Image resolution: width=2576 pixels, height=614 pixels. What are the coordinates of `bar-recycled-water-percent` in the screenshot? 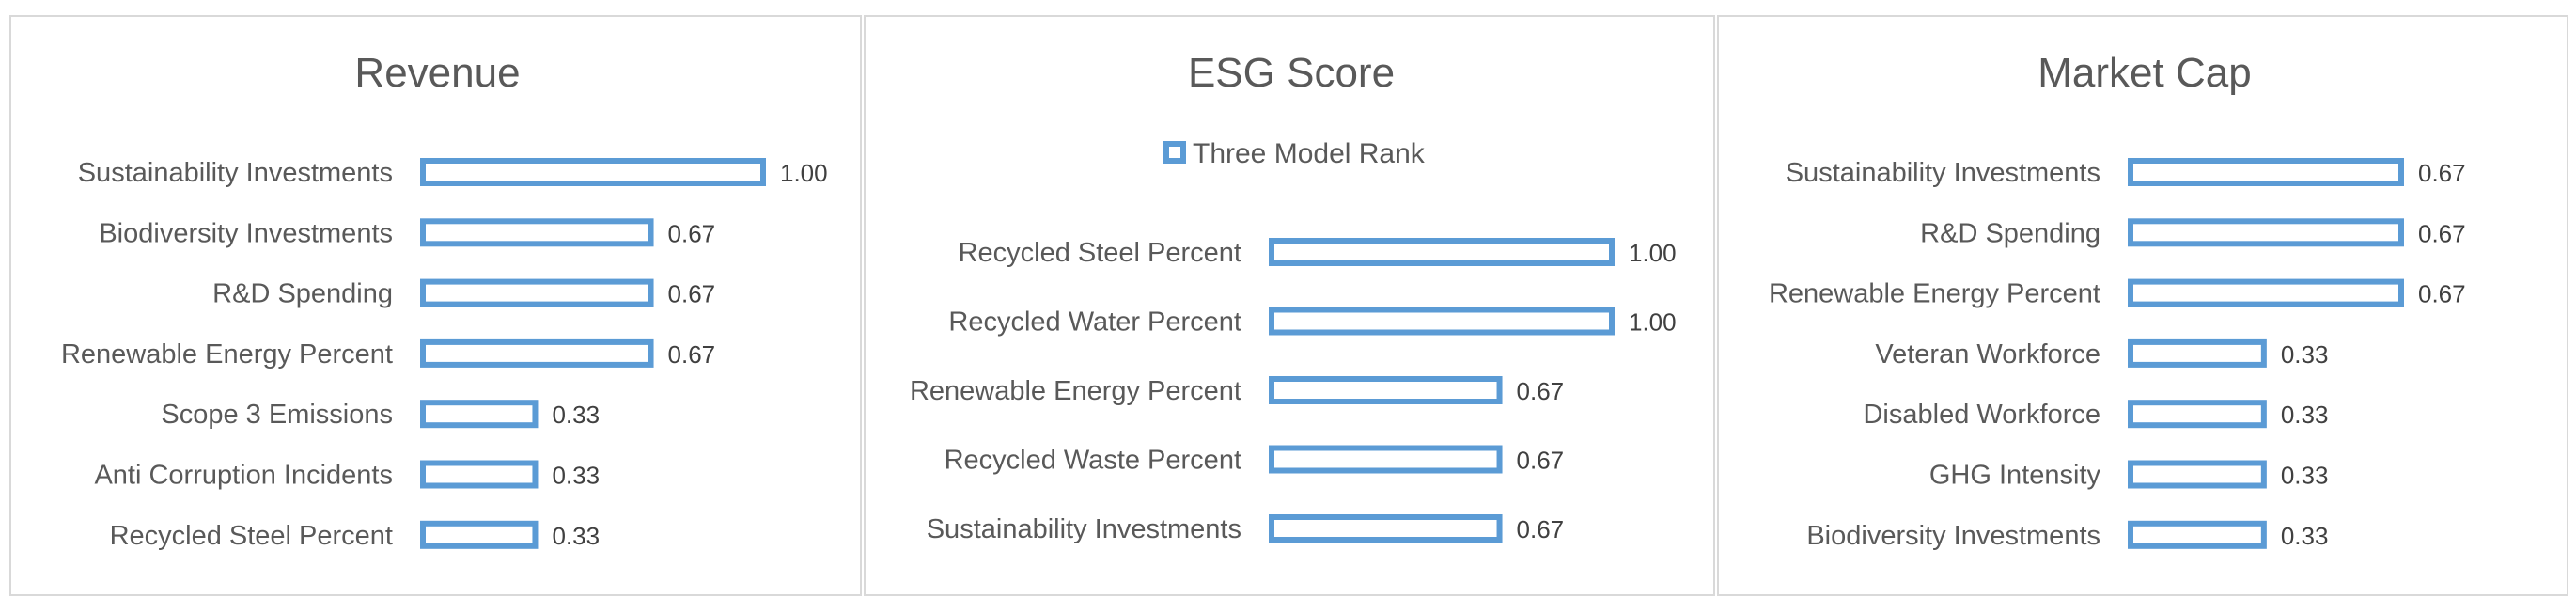 It's located at (1442, 321).